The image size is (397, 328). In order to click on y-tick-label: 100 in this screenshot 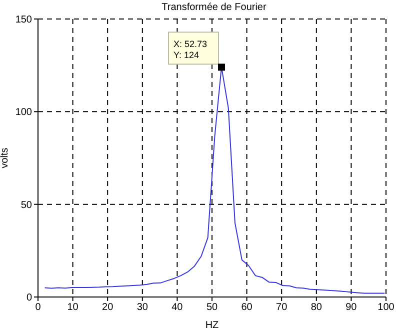, I will do `click(23, 112)`.